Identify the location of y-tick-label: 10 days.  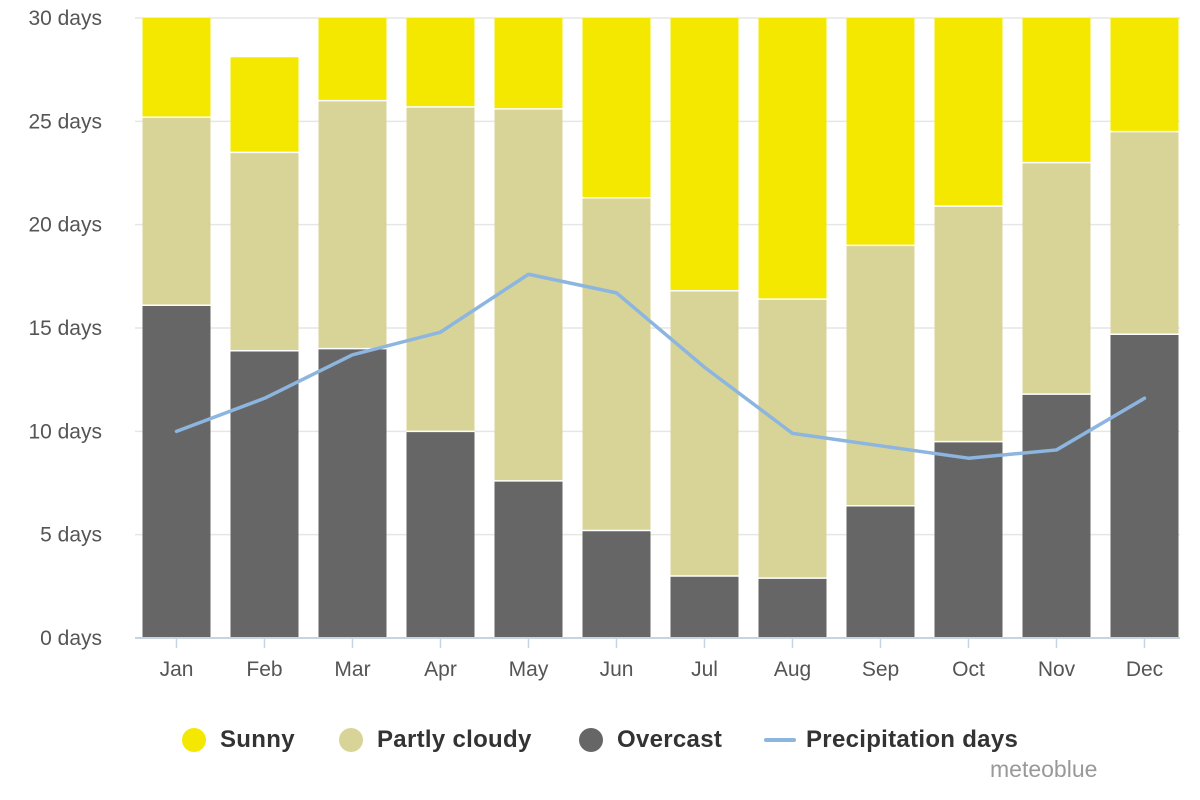
(65, 431).